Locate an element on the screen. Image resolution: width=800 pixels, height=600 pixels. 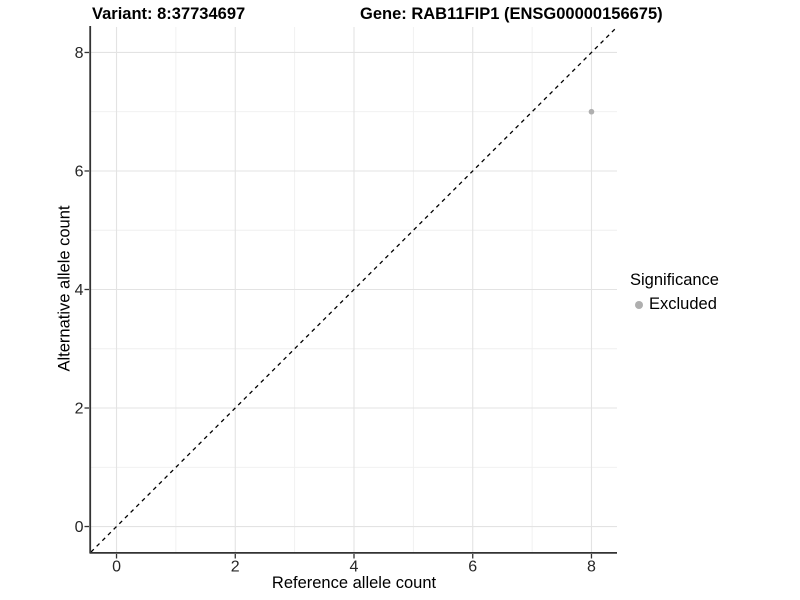
legend: Significance Excluded is located at coordinates (674, 292).